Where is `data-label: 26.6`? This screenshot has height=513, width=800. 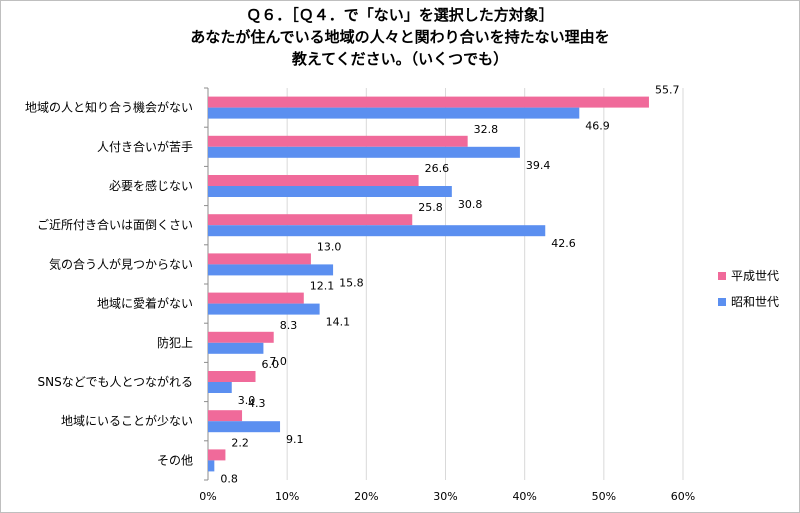
data-label: 26.6 is located at coordinates (437, 168).